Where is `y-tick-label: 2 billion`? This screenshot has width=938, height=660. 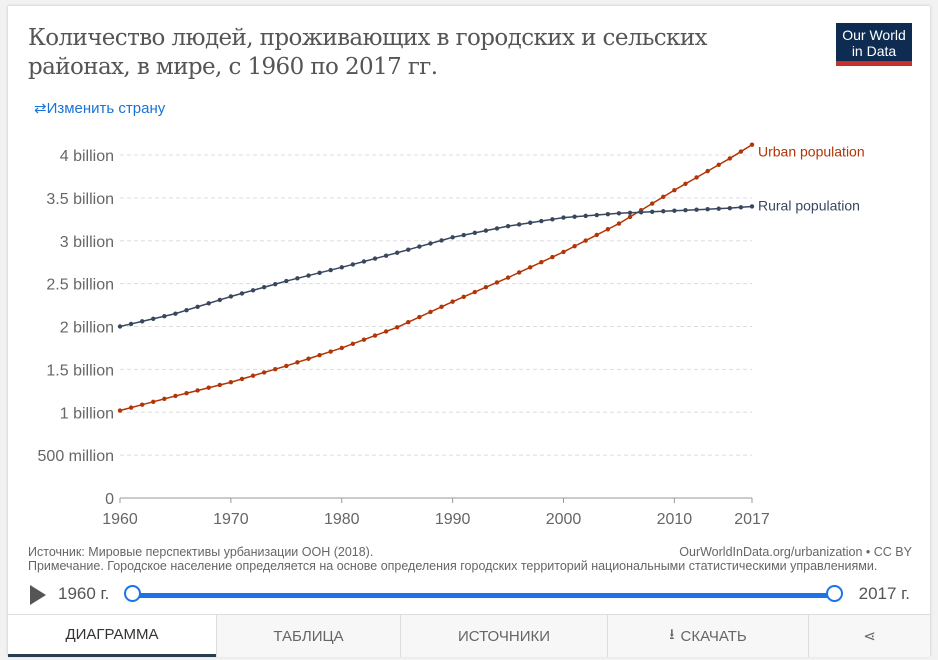
y-tick-label: 2 billion is located at coordinates (87, 328).